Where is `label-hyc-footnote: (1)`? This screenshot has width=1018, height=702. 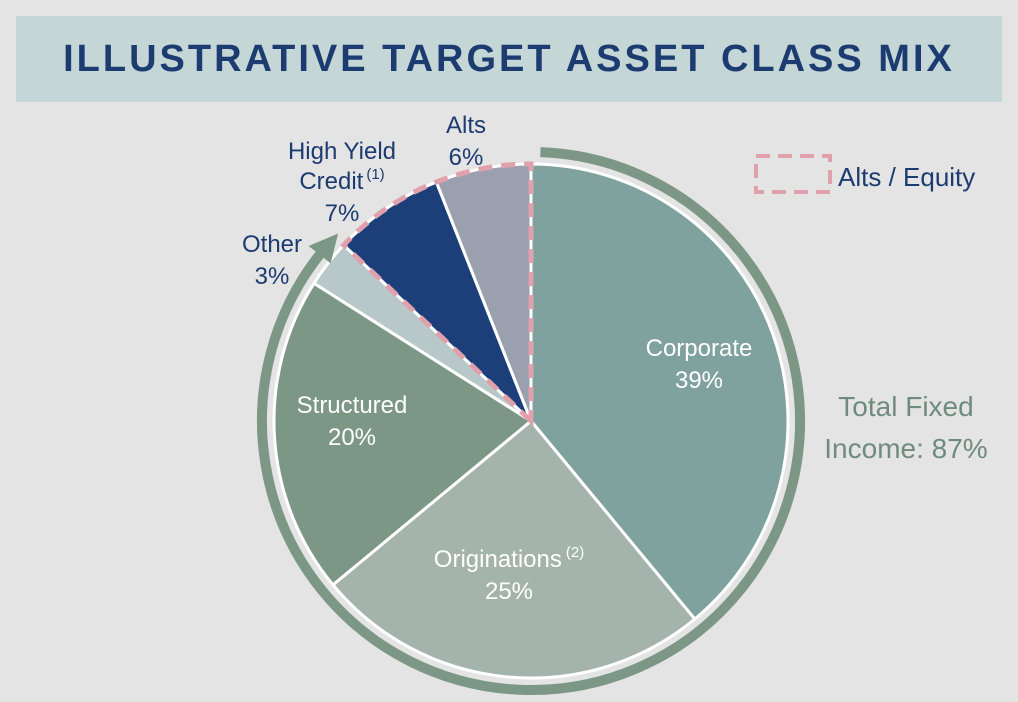 label-hyc-footnote: (1) is located at coordinates (375, 174).